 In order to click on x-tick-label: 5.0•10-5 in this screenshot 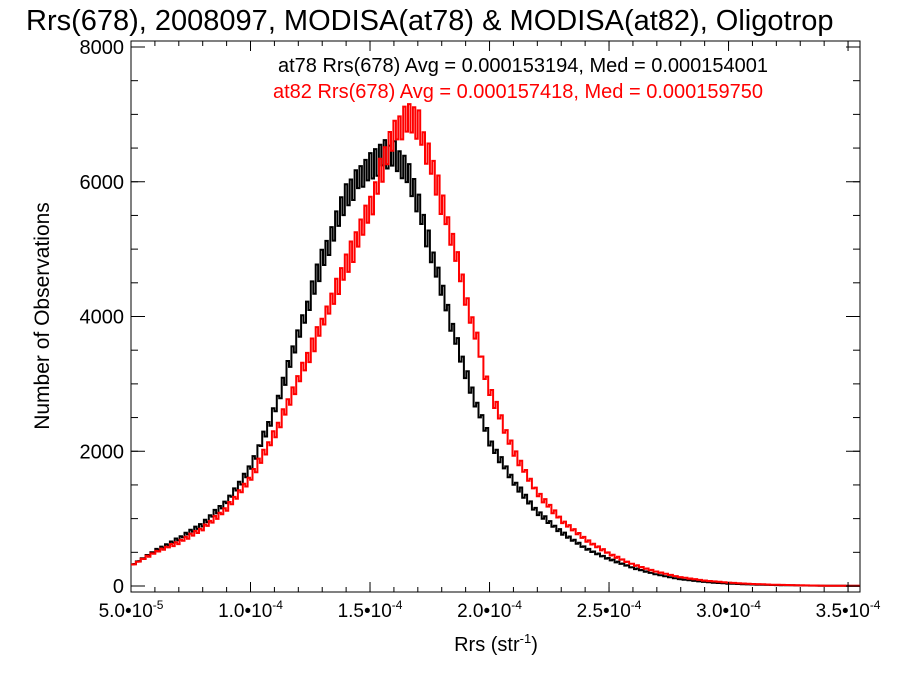, I will do `click(131, 610)`.